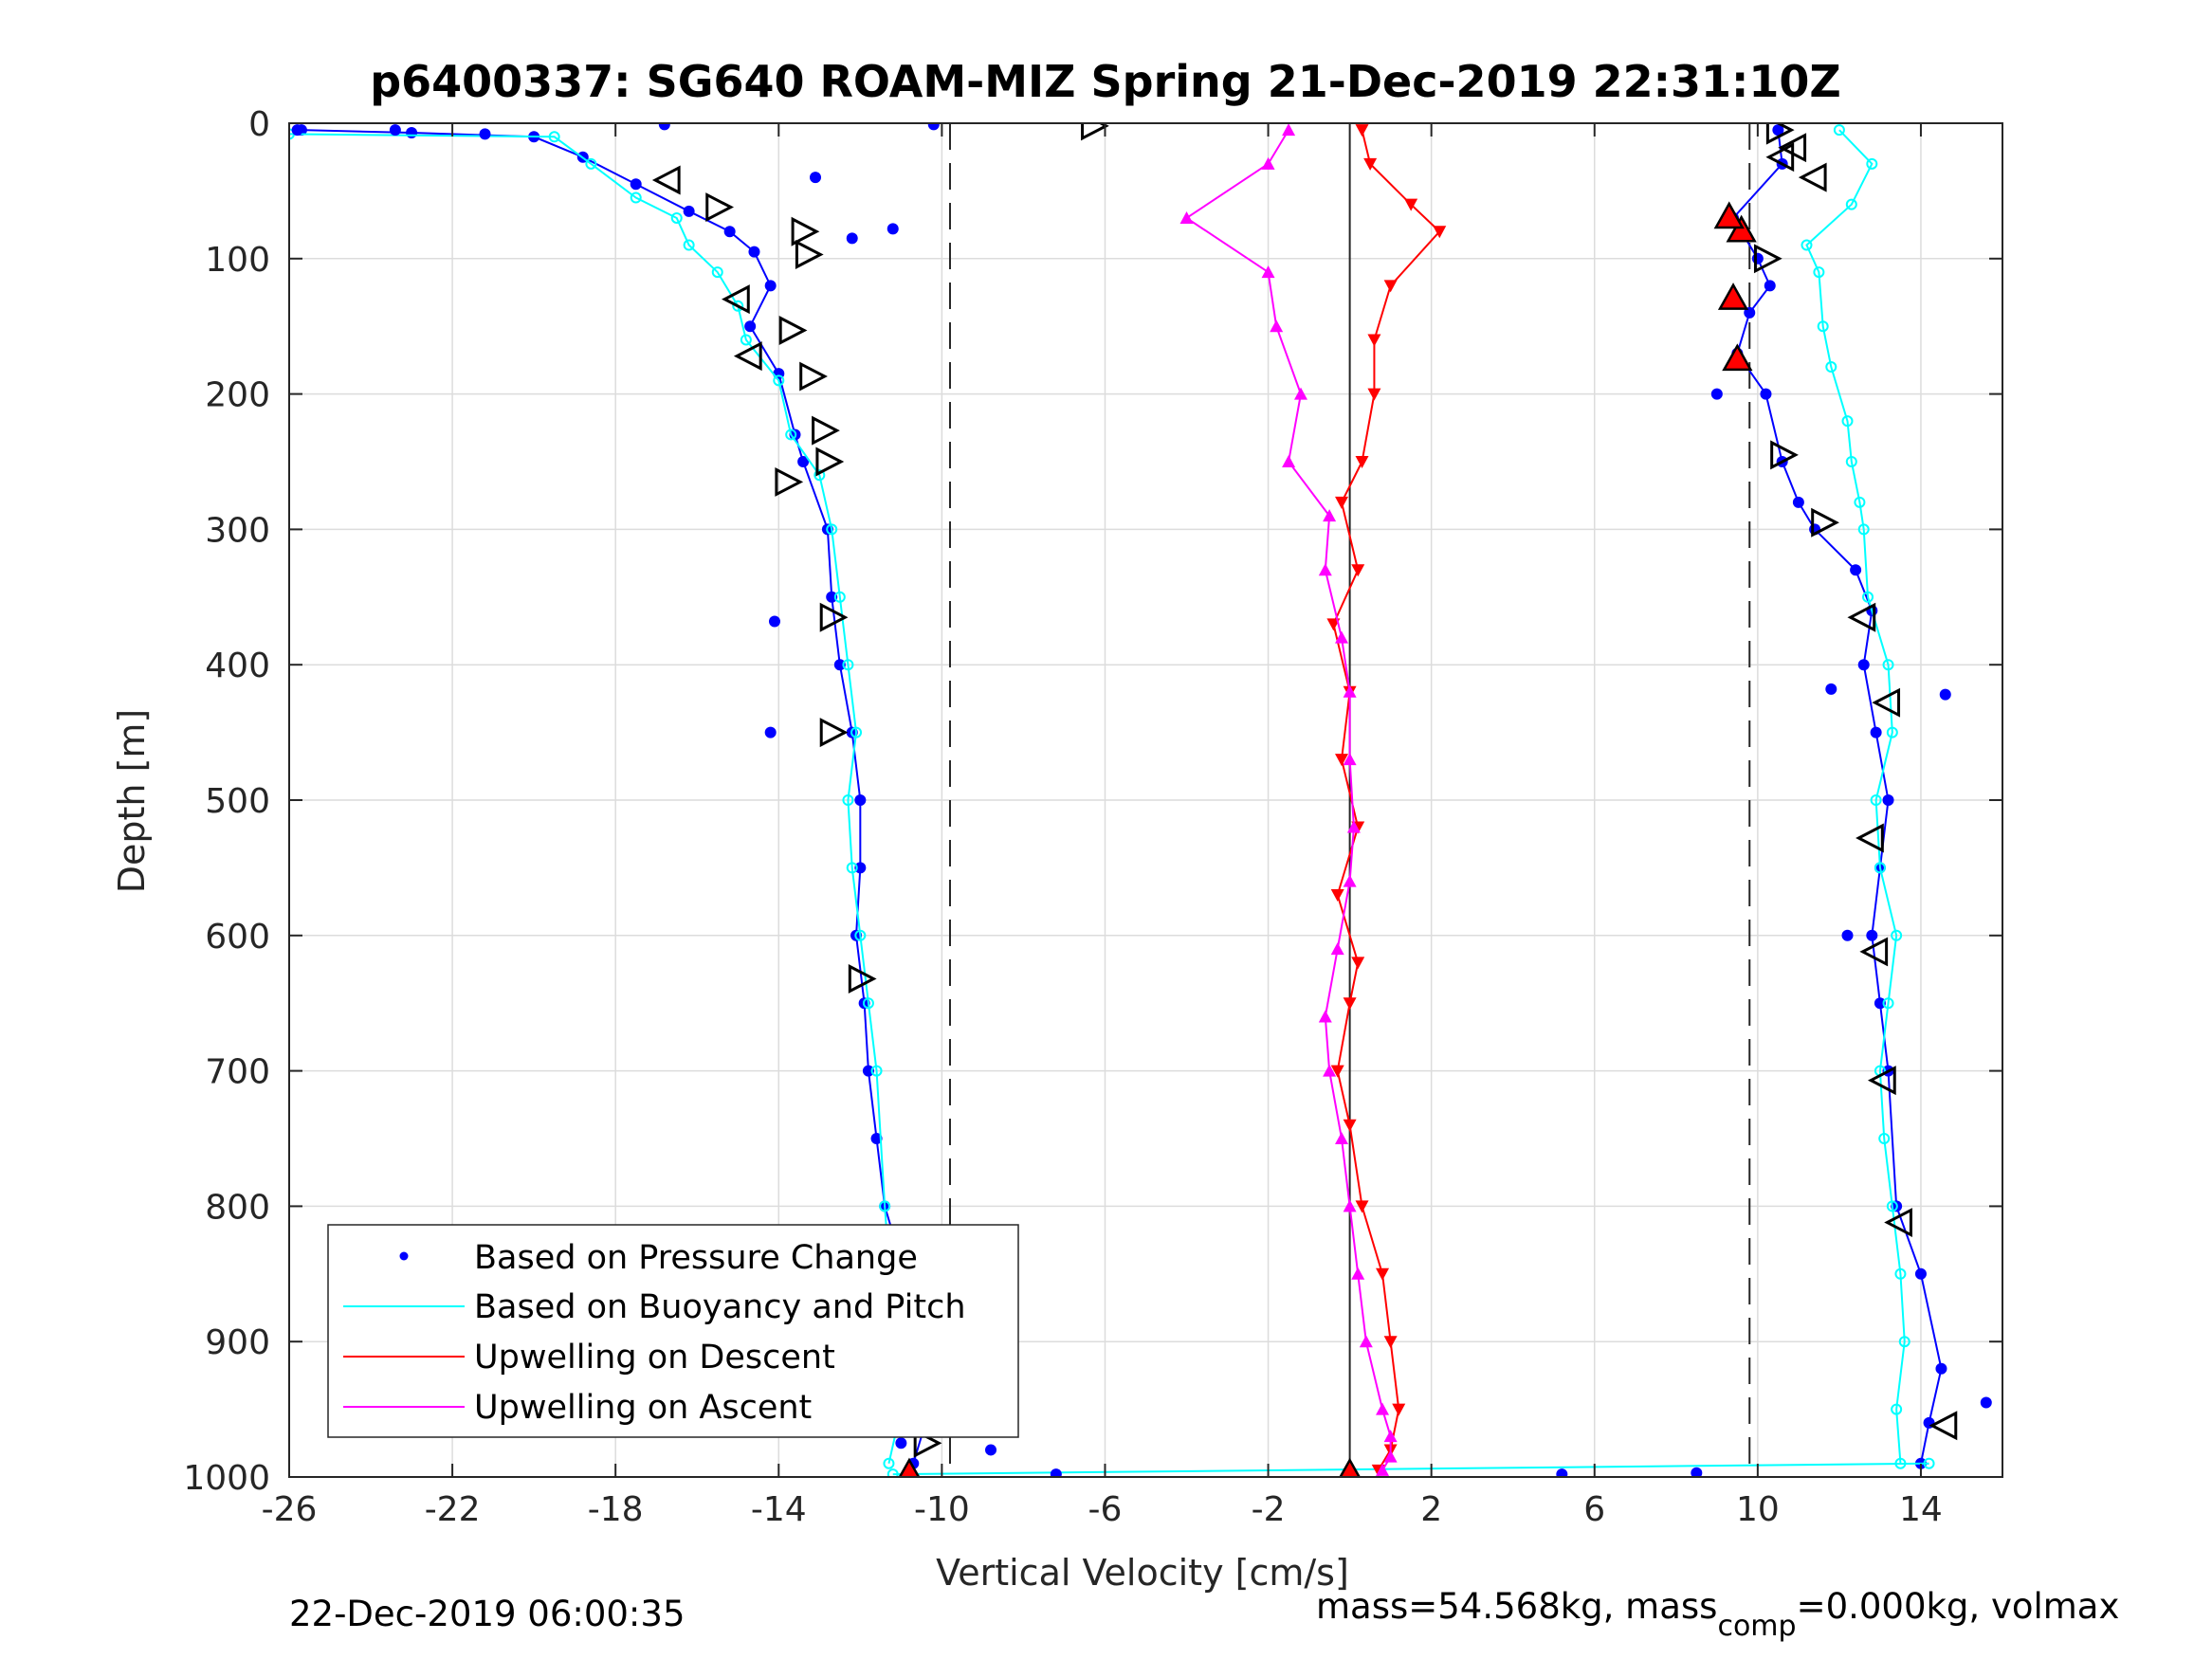 This screenshot has height=1659, width=2212. What do you see at coordinates (237, 666) in the screenshot?
I see `y-tick-label: 400` at bounding box center [237, 666].